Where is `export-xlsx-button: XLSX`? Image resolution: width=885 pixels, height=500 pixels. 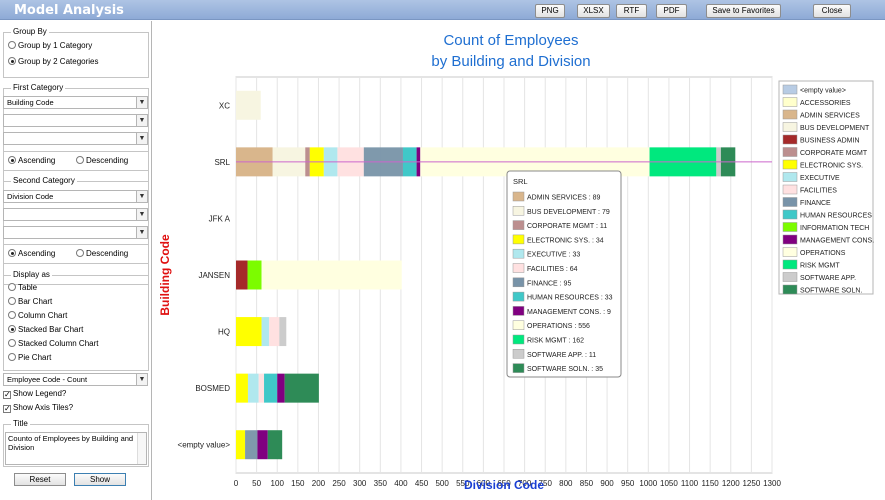
export-xlsx-button: XLSX is located at coordinates (593, 11).